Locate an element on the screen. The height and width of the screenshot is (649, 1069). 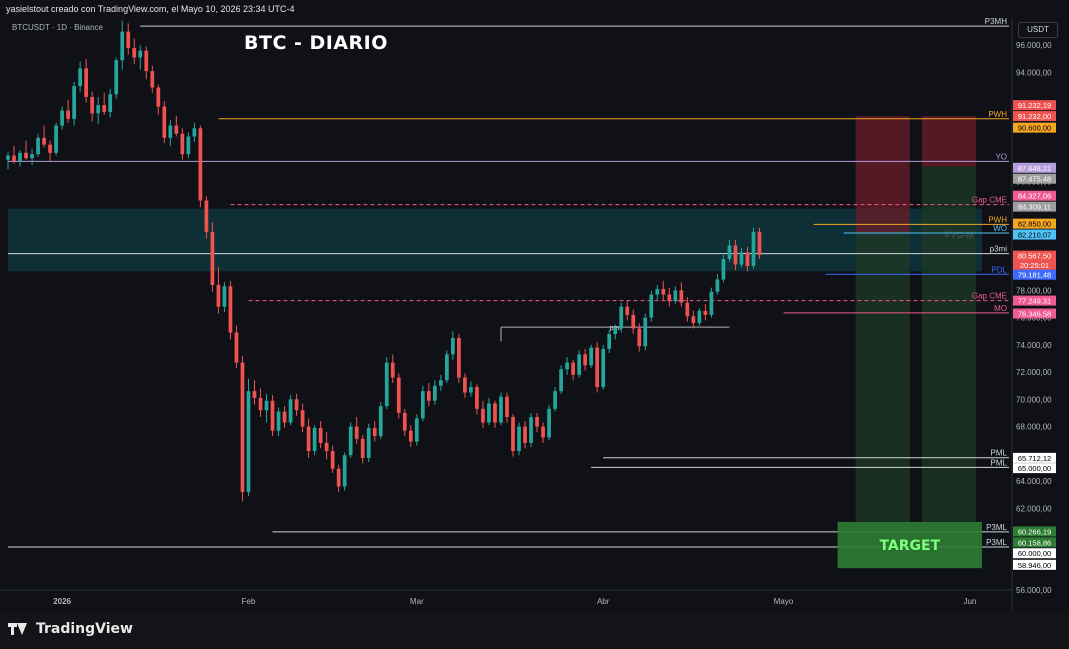
price-label-6: 84.327,06 is located at coordinates (1034, 196).